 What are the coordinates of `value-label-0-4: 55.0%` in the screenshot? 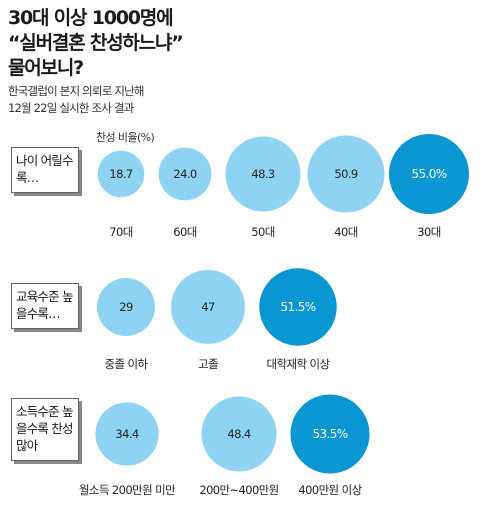 It's located at (428, 174).